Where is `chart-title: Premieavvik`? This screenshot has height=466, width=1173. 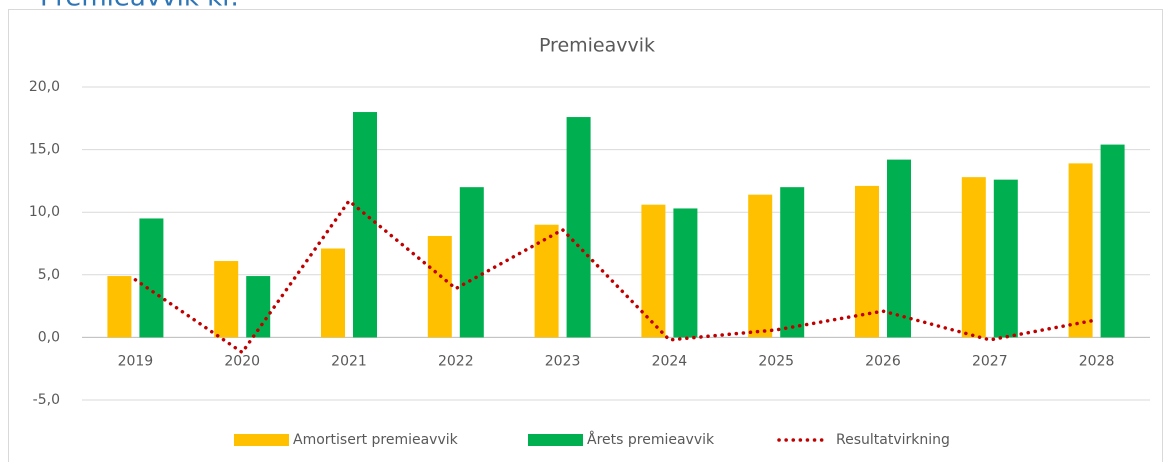 chart-title: Premieavvik is located at coordinates (597, 46).